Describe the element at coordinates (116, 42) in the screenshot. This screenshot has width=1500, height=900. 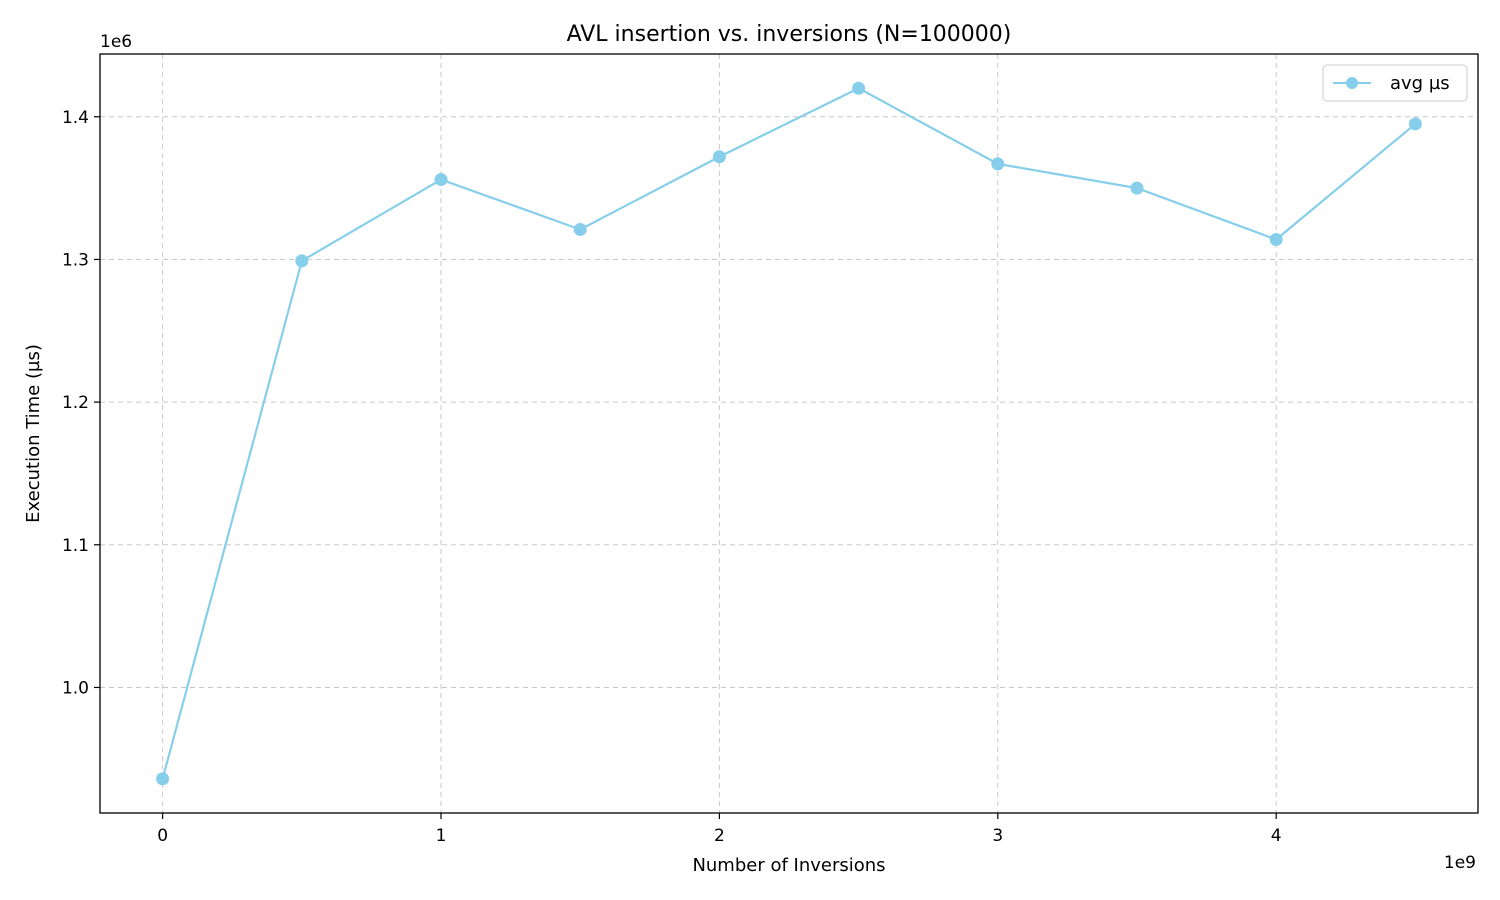
I see `y-axis-offset-text: 1e6` at that location.